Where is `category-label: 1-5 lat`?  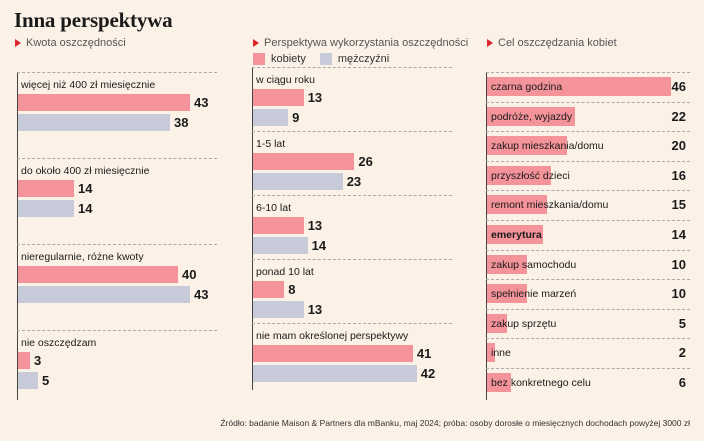
category-label: 1-5 lat is located at coordinates (271, 144).